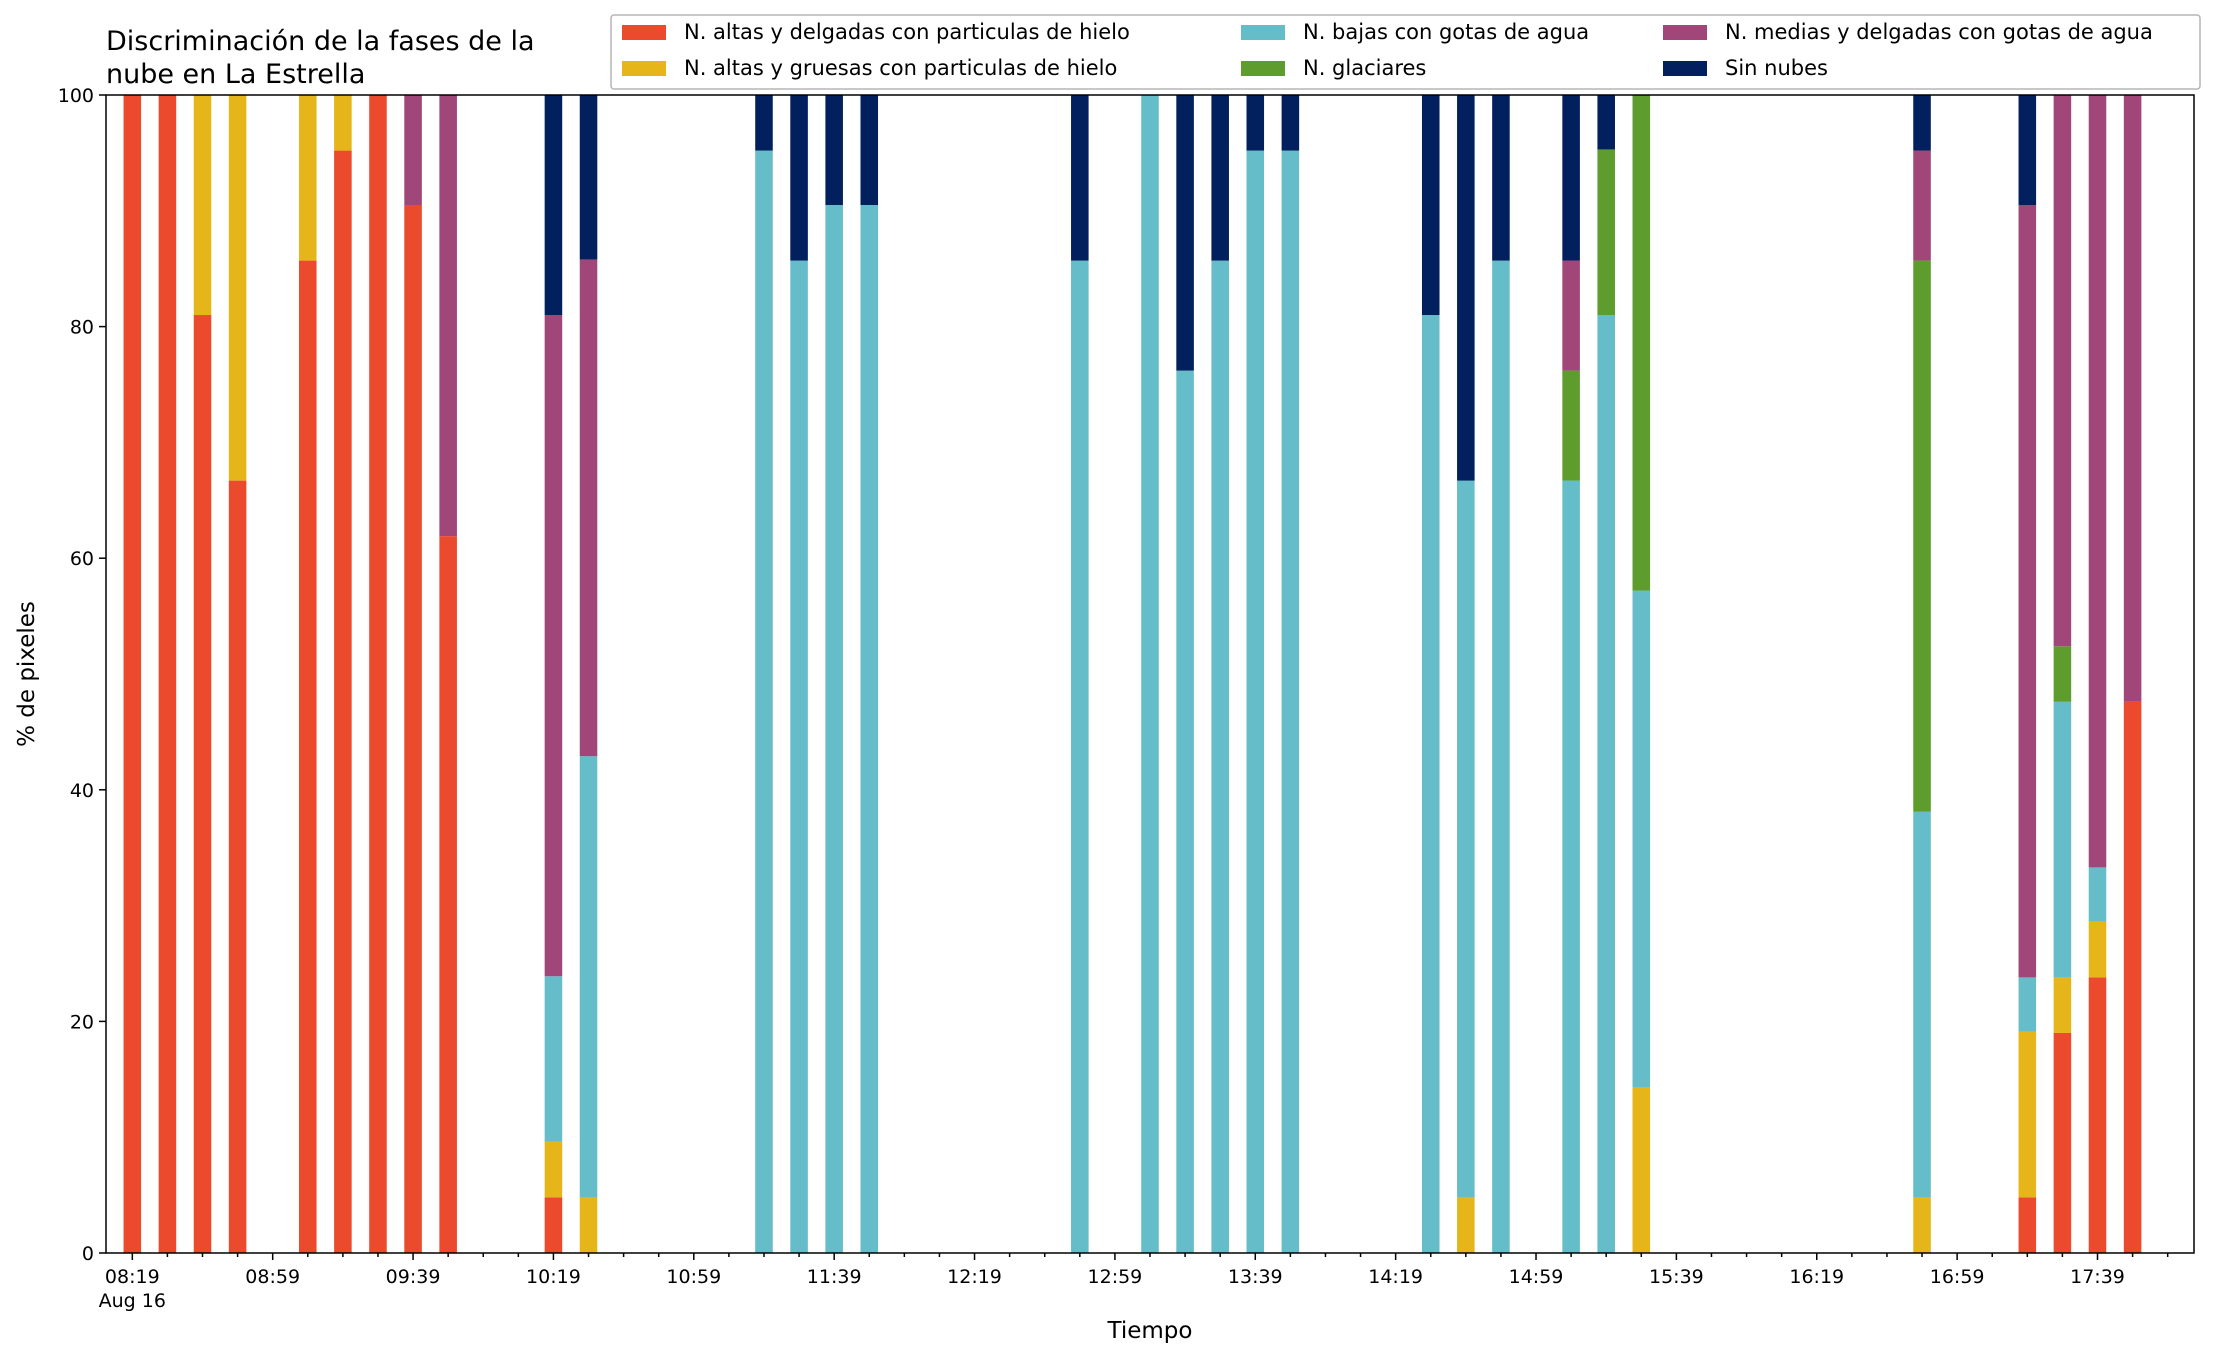  I want to click on bar-segment-1249-s2, so click(1080, 757).